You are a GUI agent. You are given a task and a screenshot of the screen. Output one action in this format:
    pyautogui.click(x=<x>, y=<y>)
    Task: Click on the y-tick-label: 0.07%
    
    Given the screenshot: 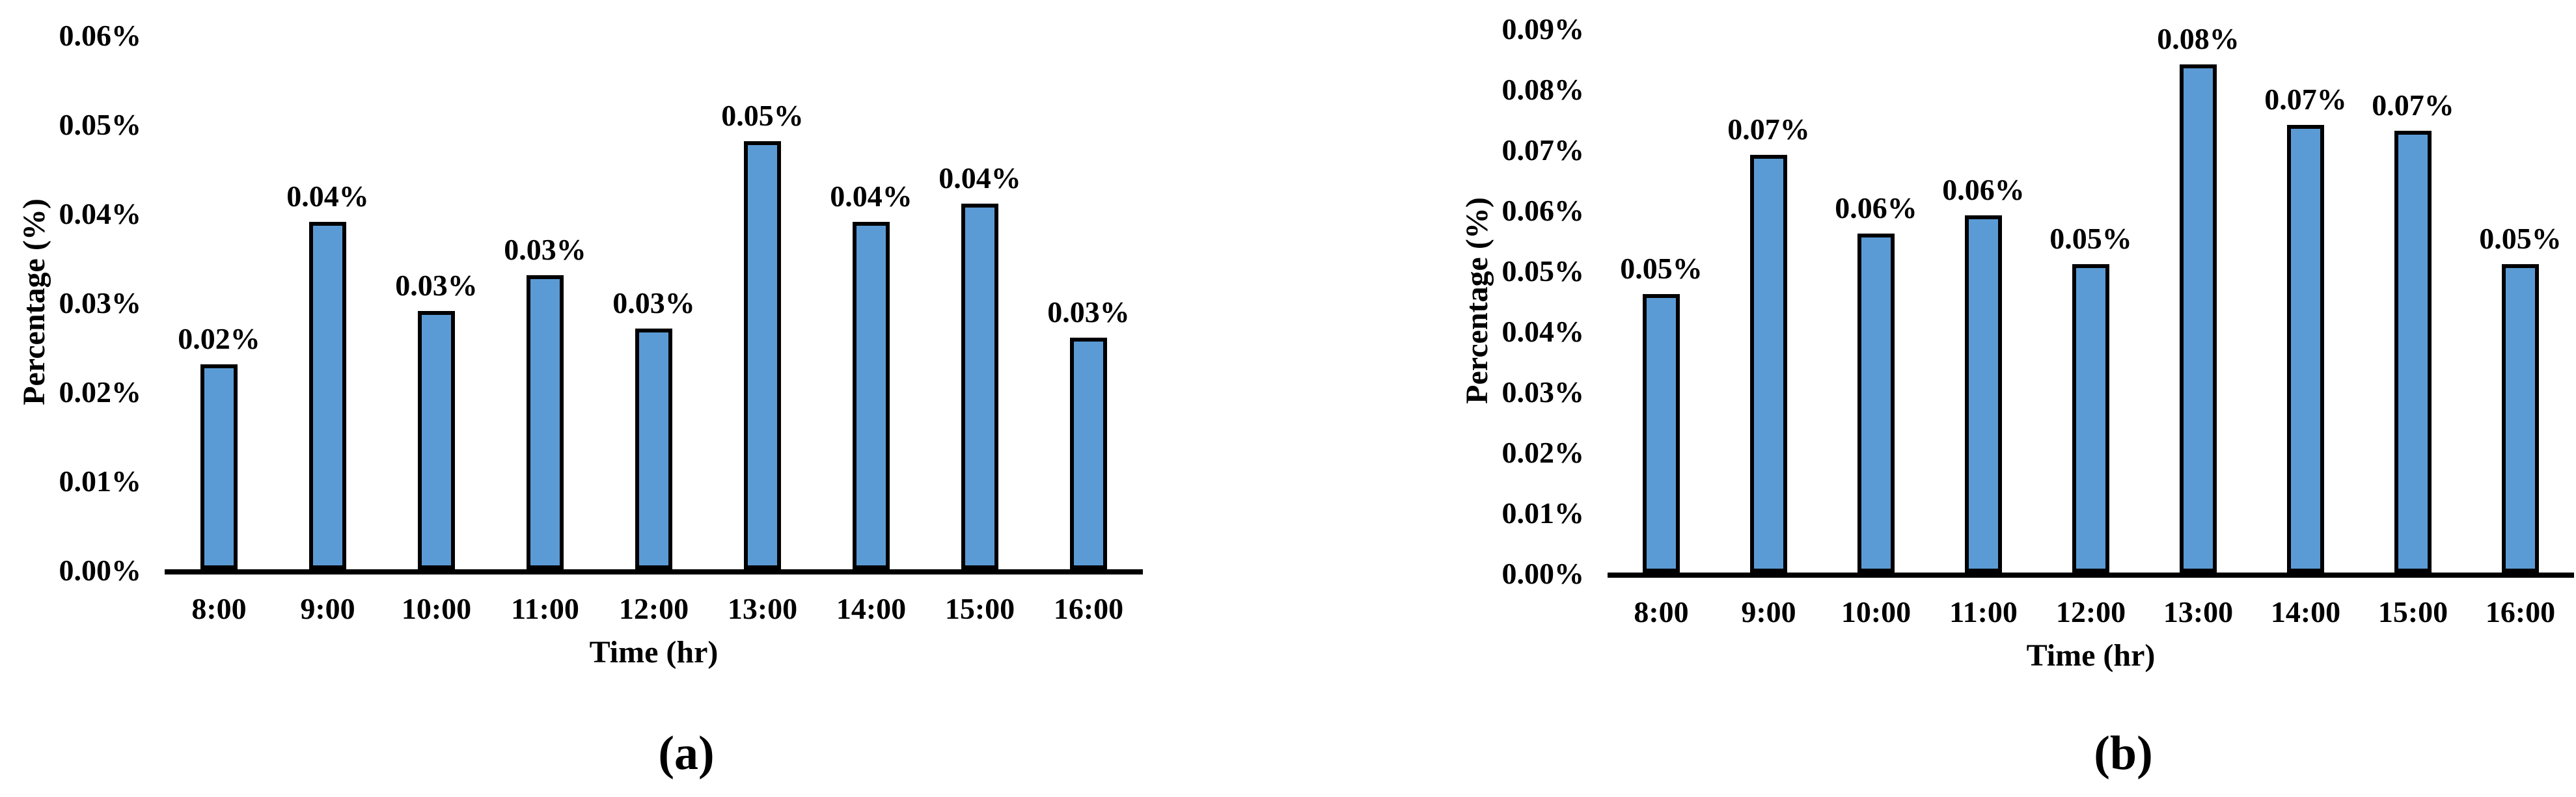 What is the action you would take?
    pyautogui.click(x=1543, y=150)
    